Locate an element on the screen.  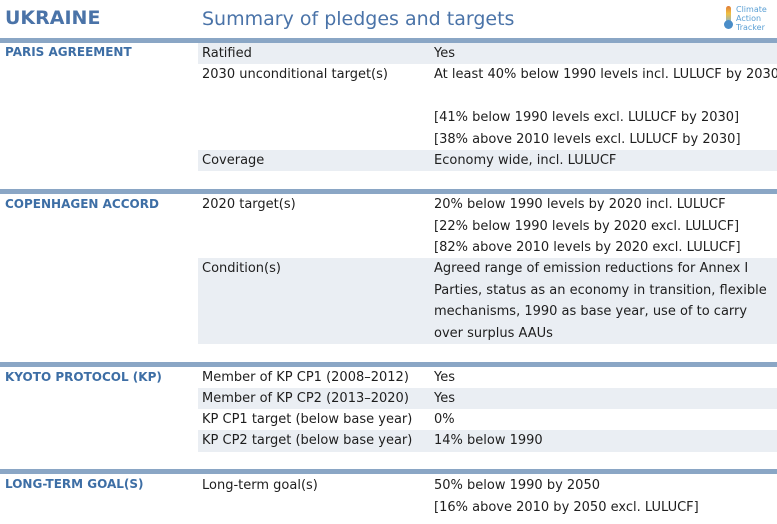
logo-text: Climate Action Tracker is located at coordinates (751, 18).